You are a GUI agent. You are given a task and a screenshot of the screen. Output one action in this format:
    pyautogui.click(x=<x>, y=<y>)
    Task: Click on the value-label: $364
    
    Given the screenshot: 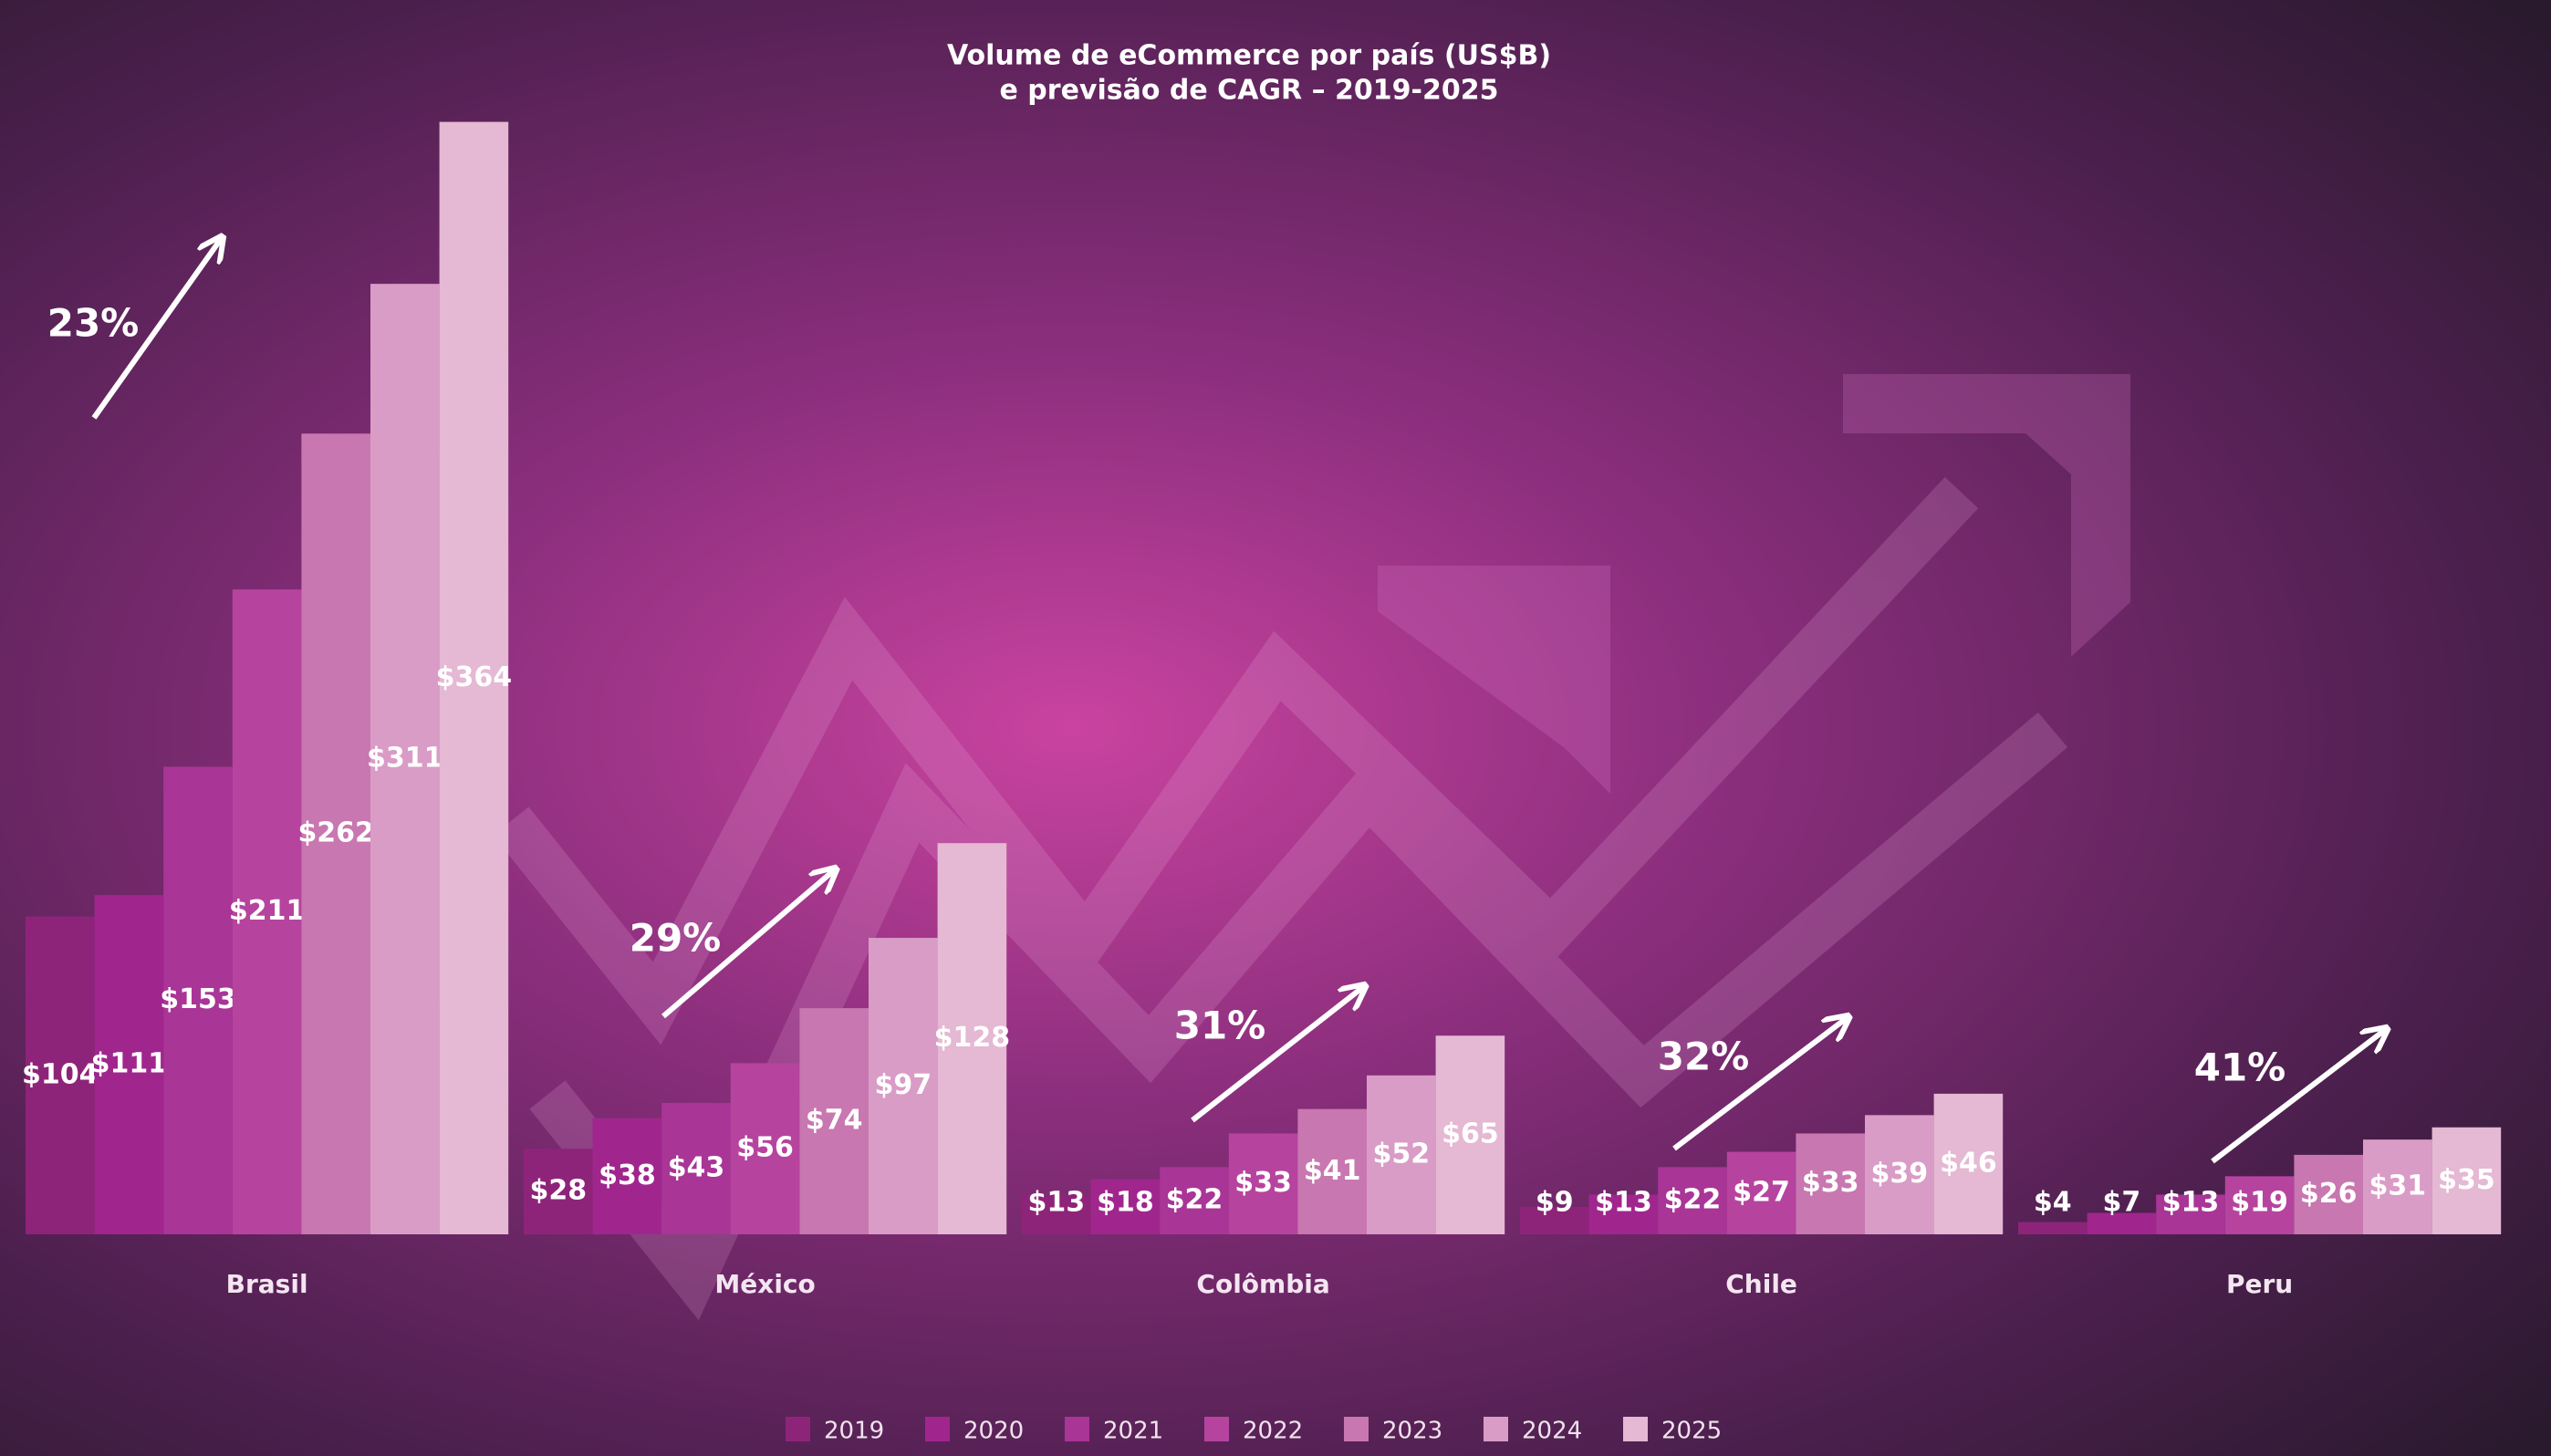 What is the action you would take?
    pyautogui.click(x=474, y=677)
    